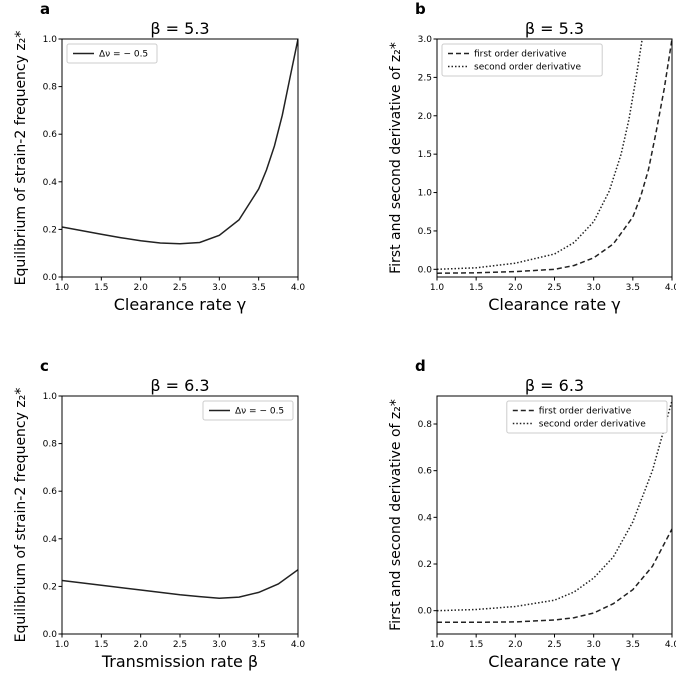 The image size is (676, 677). Describe the element at coordinates (425, 232) in the screenshot. I see `y-tick-label: 0.5` at that location.